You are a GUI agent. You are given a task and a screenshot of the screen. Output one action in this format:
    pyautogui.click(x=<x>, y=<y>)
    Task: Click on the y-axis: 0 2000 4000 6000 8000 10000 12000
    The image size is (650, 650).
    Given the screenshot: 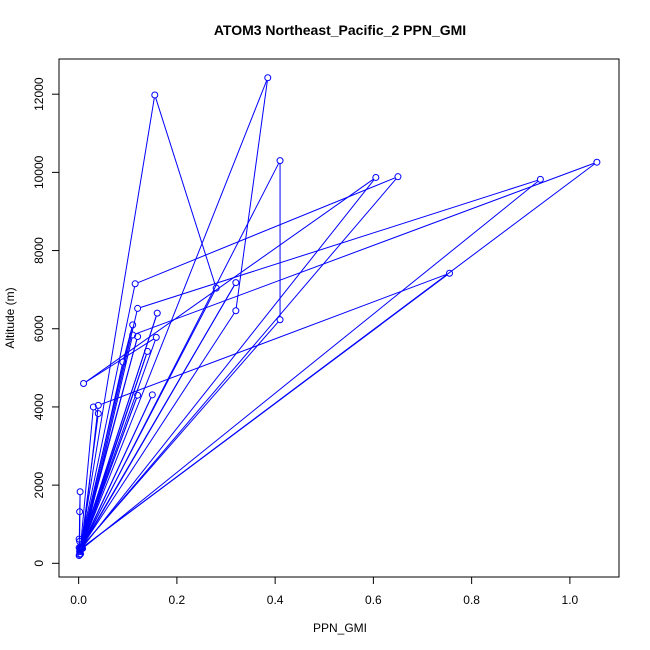 What is the action you would take?
    pyautogui.click(x=46, y=322)
    